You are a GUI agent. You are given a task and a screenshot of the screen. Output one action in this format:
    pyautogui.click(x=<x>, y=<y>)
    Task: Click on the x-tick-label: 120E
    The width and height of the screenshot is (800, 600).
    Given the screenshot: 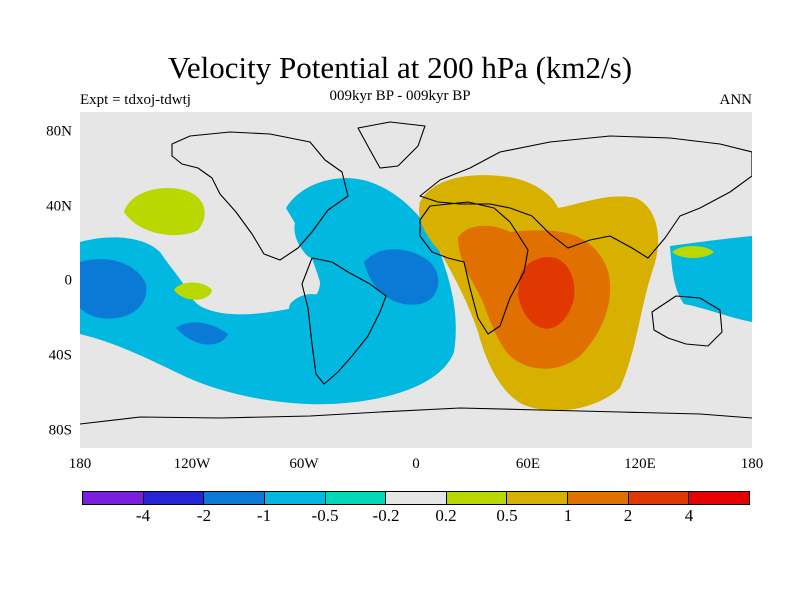 What is the action you would take?
    pyautogui.click(x=640, y=464)
    